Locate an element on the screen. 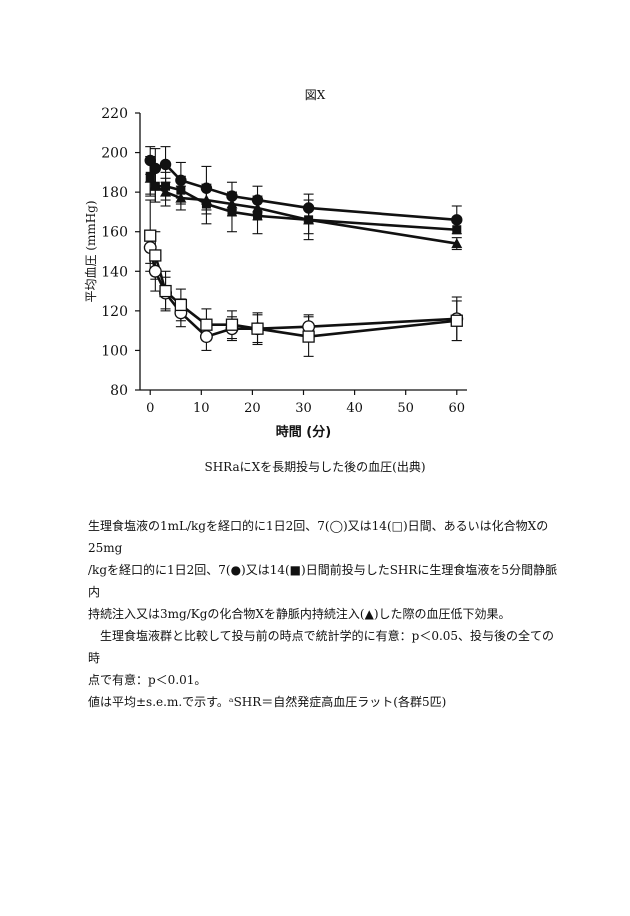 Image resolution: width=630 pixels, height=916 pixels. x-tick-label: 50 is located at coordinates (405, 408).